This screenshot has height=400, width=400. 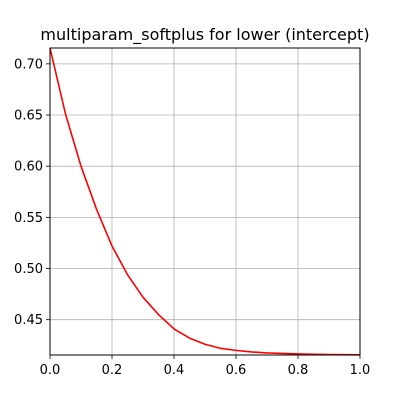 I want to click on y-tick-label: 0.70, so click(x=28, y=64).